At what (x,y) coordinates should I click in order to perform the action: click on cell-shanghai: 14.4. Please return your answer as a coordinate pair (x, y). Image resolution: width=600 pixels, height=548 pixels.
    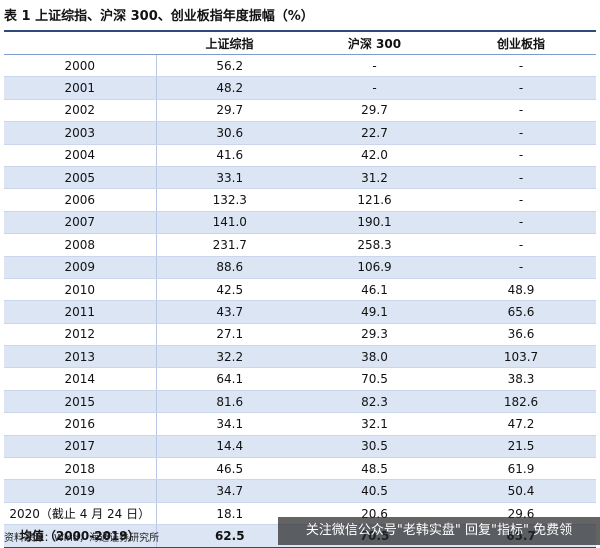
    Looking at the image, I should click on (229, 447).